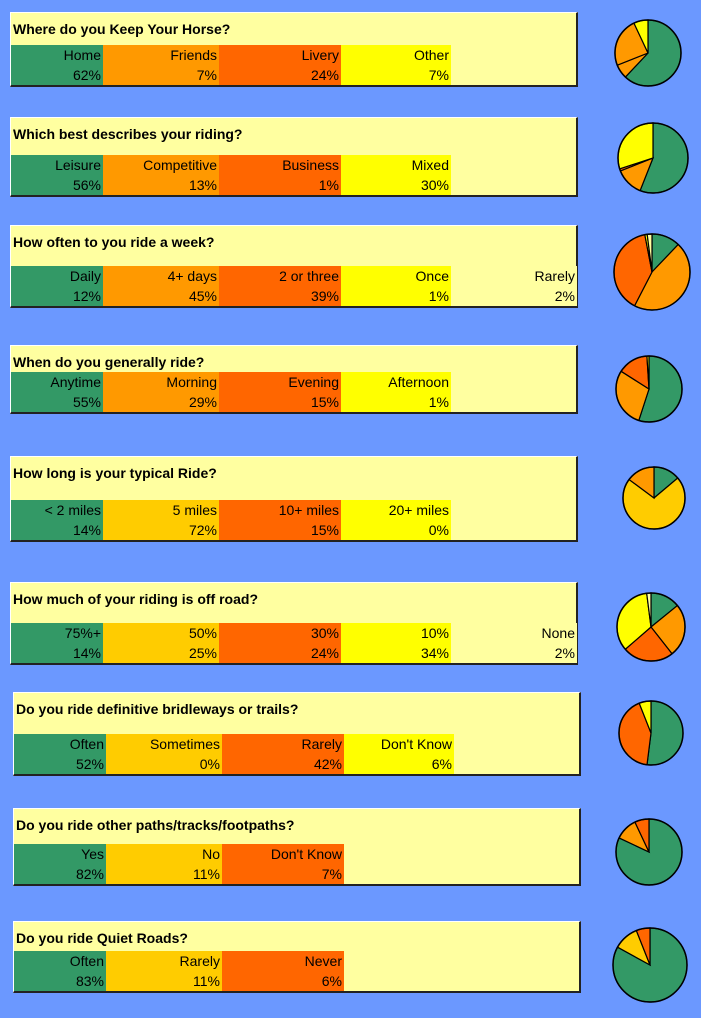 The width and height of the screenshot is (701, 1018). I want to click on answer-cell: Don't Know 7%, so click(283, 864).